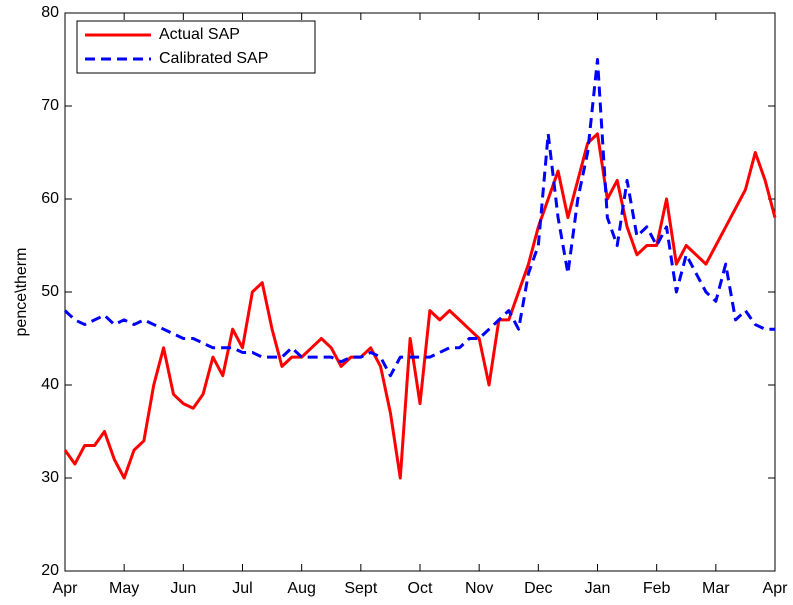 This screenshot has height=605, width=793. Describe the element at coordinates (657, 588) in the screenshot. I see `x-tick-label: Feb` at that location.